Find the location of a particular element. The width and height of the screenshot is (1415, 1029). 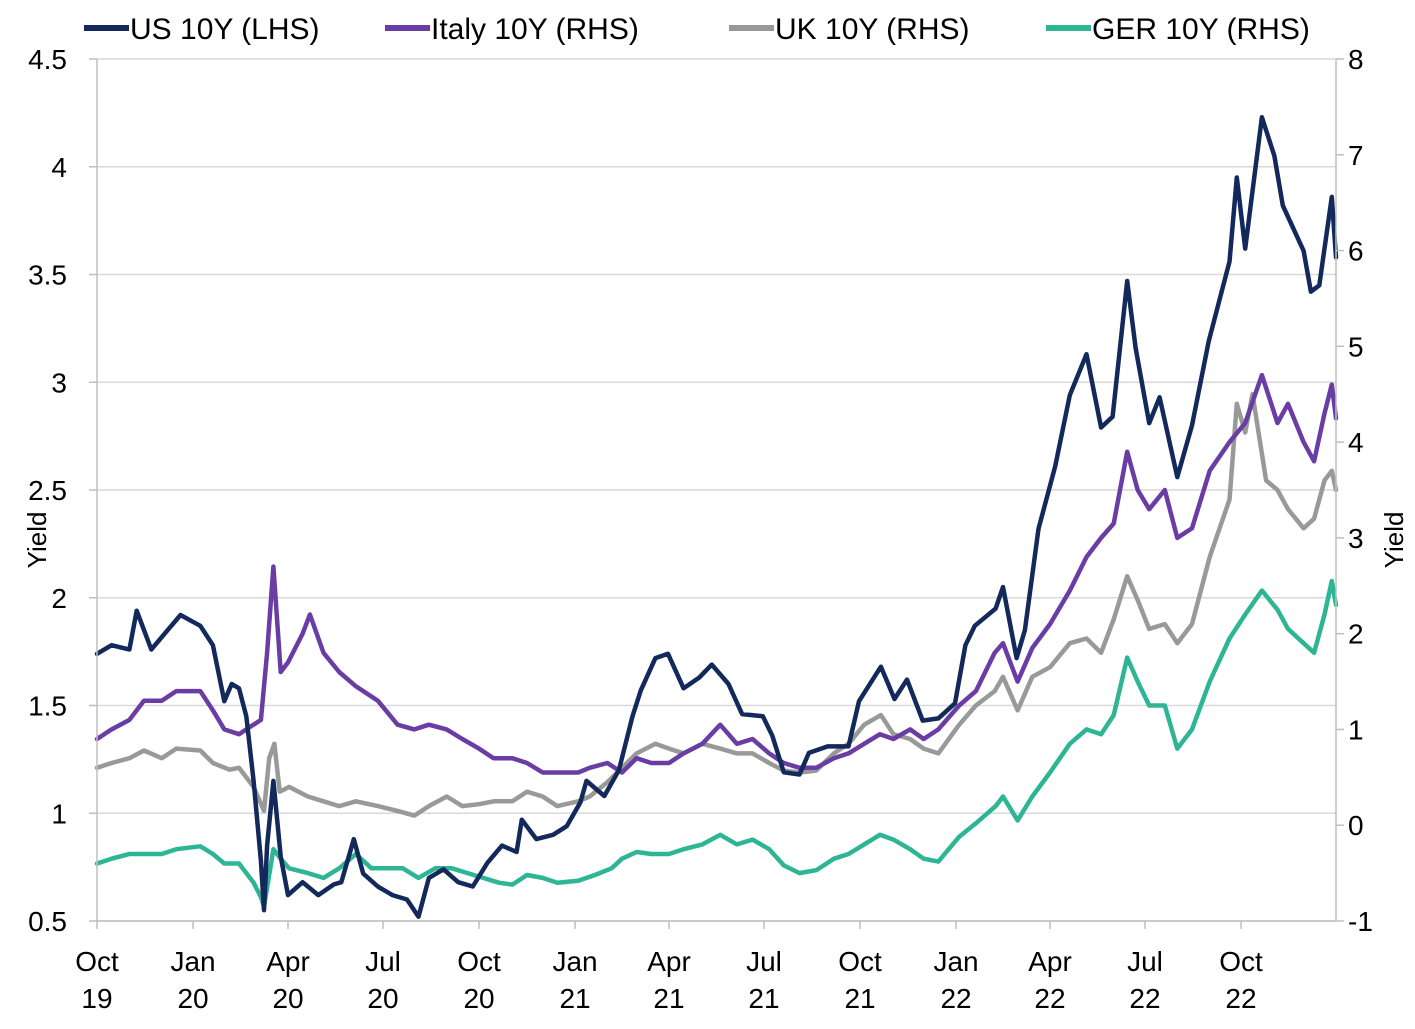

right-tick-label: 6 is located at coordinates (1356, 251).